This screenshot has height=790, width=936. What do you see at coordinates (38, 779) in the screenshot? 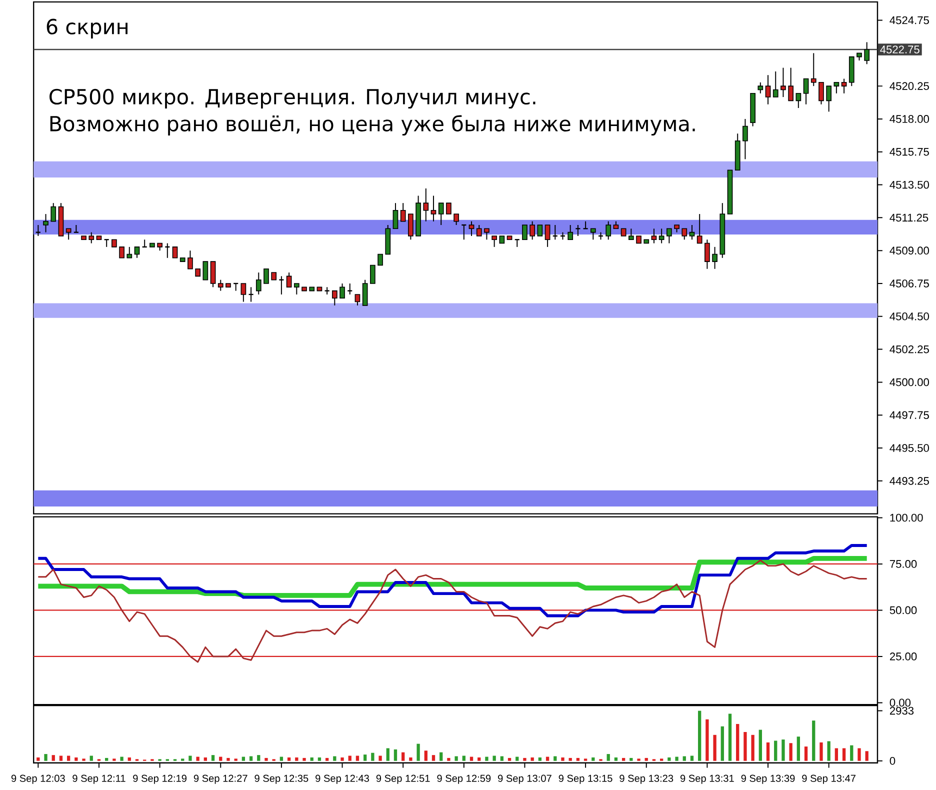
I see `x-tick-label: 9 Sep 12:03` at bounding box center [38, 779].